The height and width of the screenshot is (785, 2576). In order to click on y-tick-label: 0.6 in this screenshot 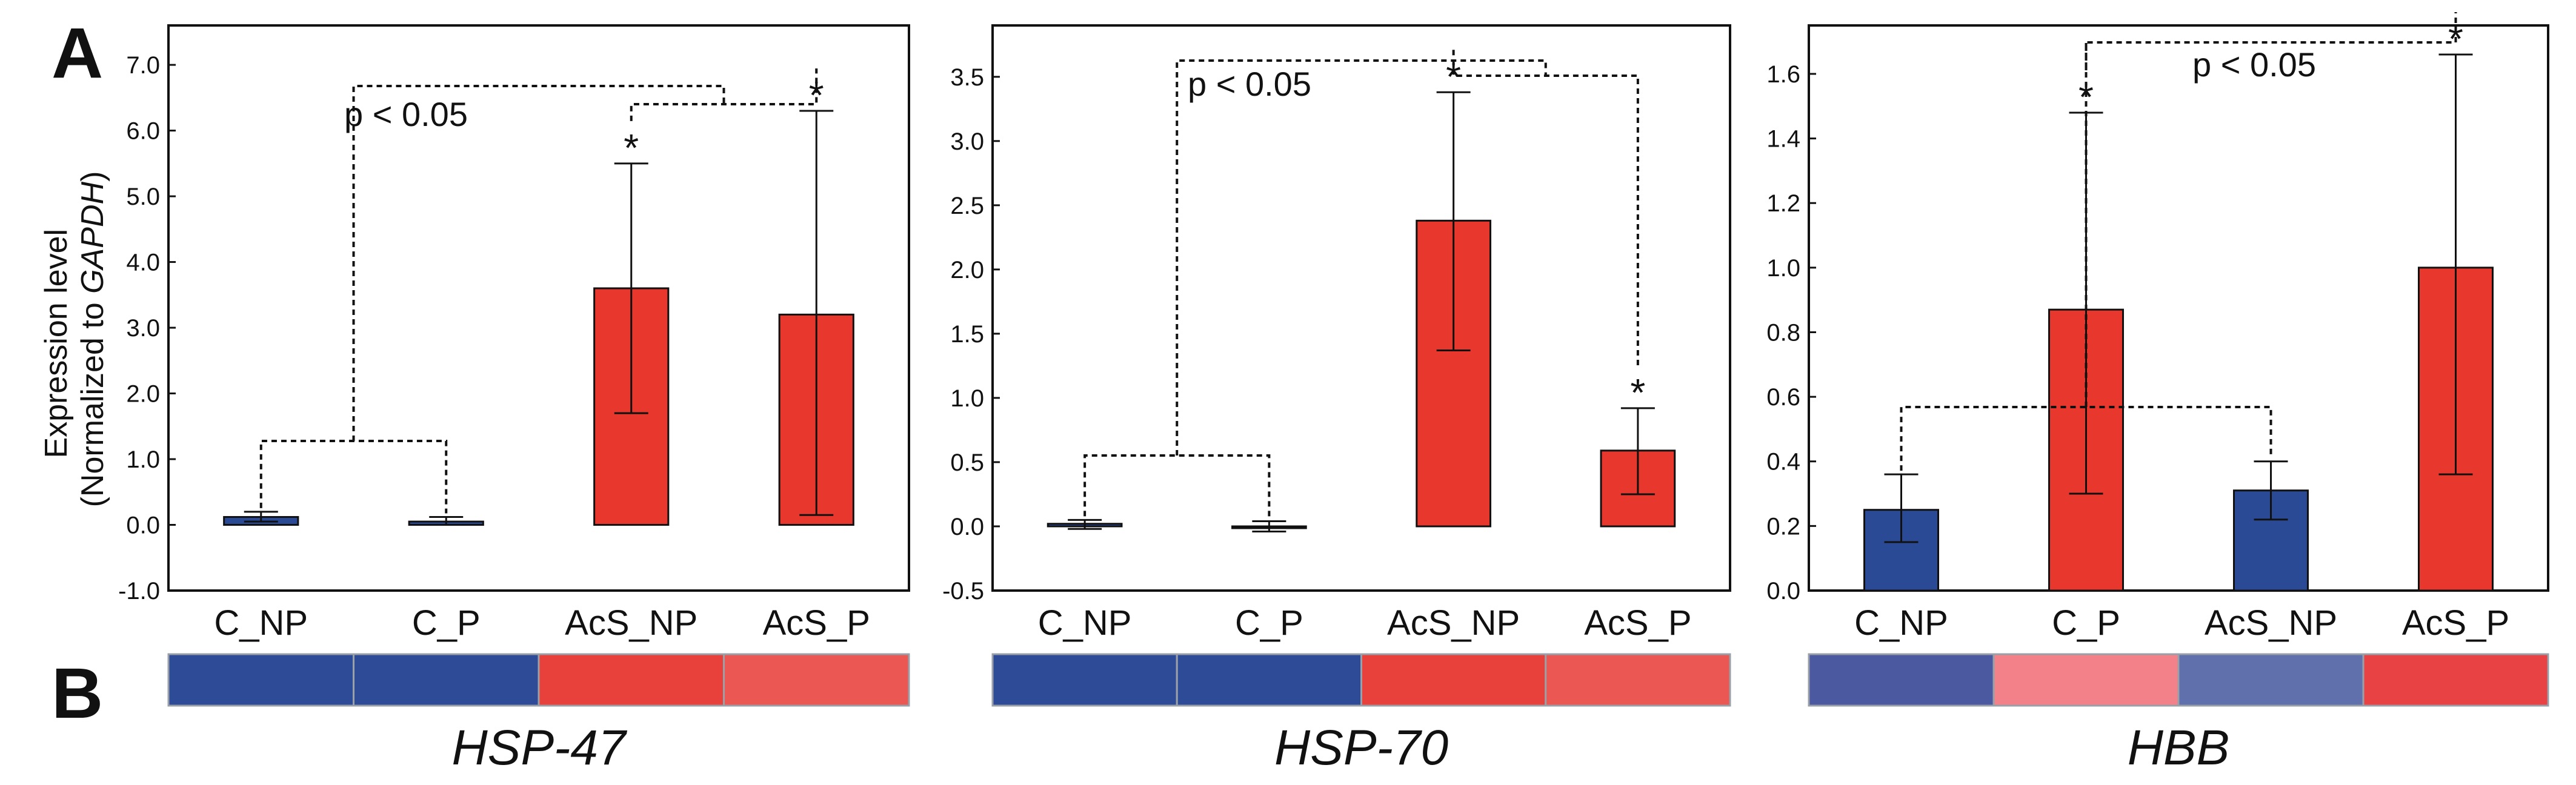, I will do `click(1783, 397)`.